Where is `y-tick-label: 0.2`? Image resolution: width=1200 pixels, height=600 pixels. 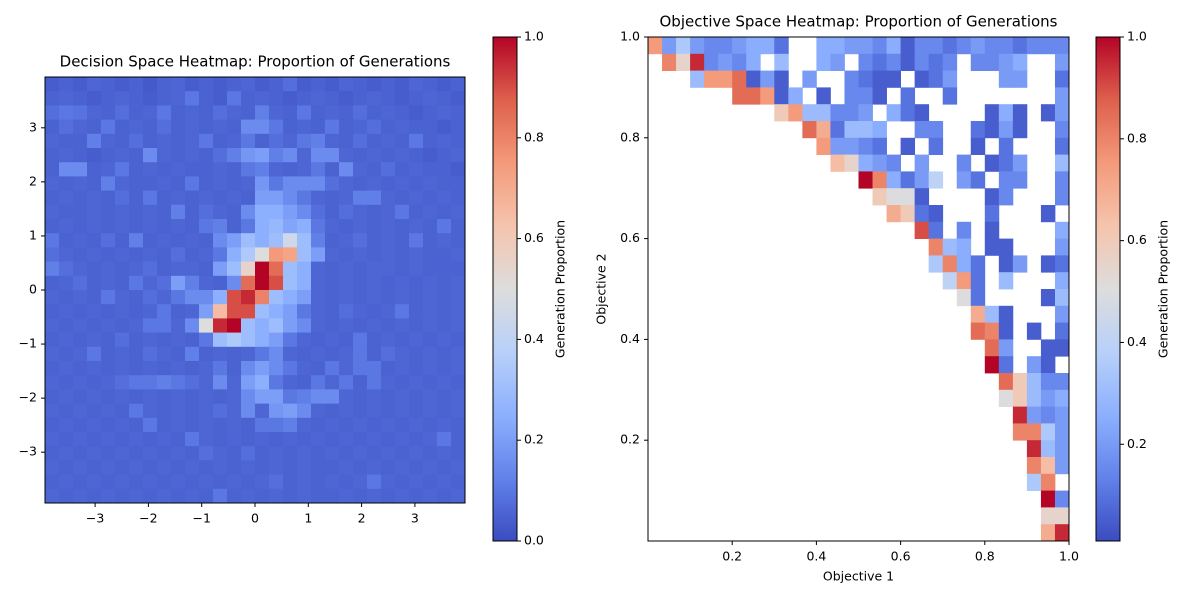
y-tick-label: 0.2 is located at coordinates (630, 439).